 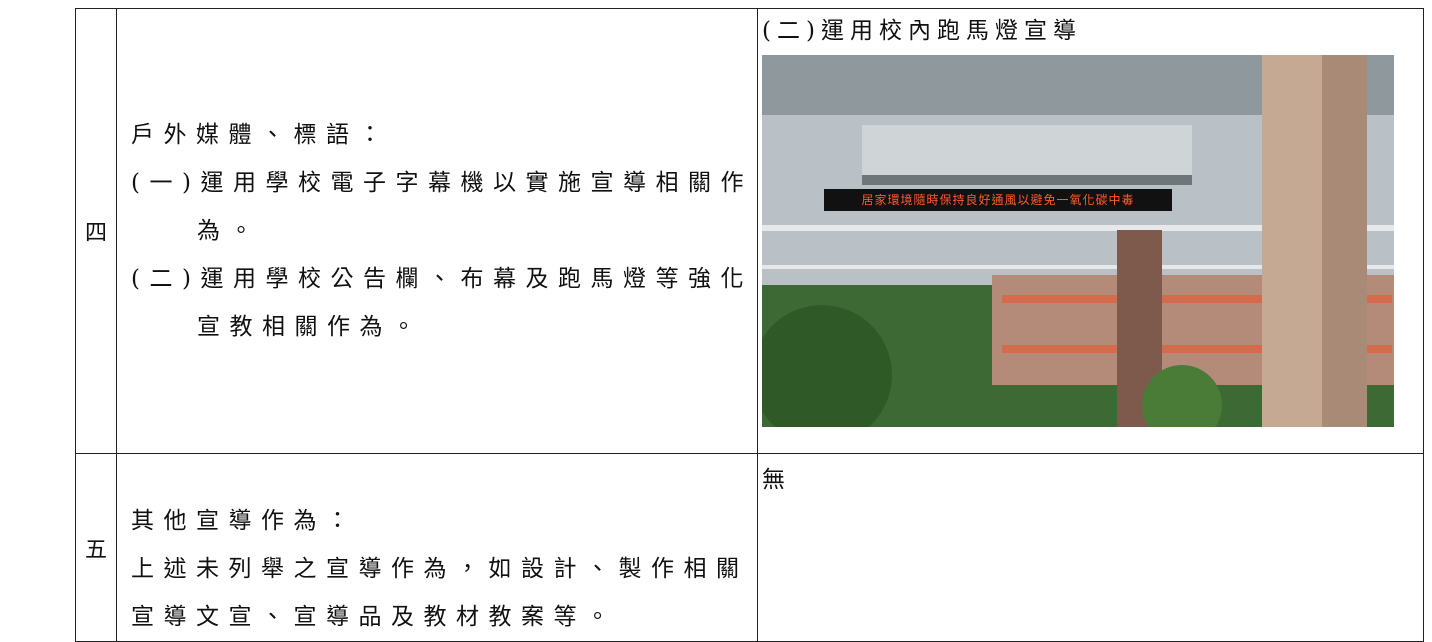 I want to click on item: 上述未列舉之宣導作為，如設計、製作相關宣導文宣、宣導品及教材教案等。, so click(x=440, y=593).